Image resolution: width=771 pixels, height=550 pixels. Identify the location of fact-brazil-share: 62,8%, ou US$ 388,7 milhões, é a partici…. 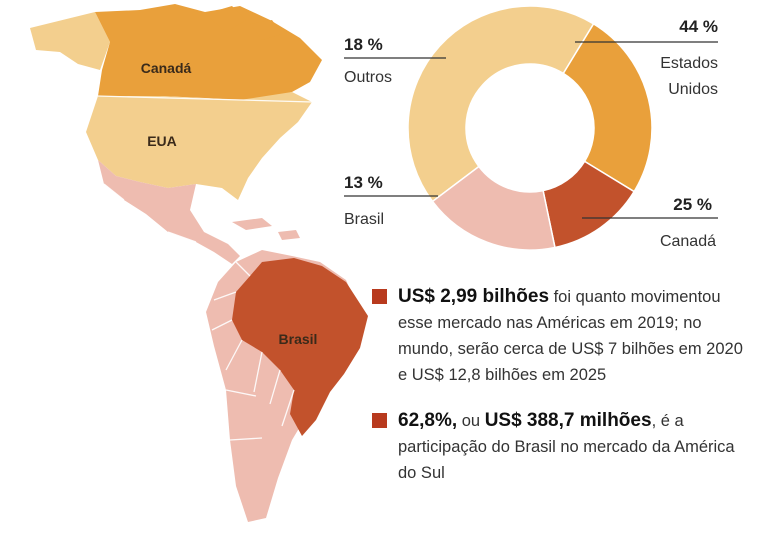
(562, 447).